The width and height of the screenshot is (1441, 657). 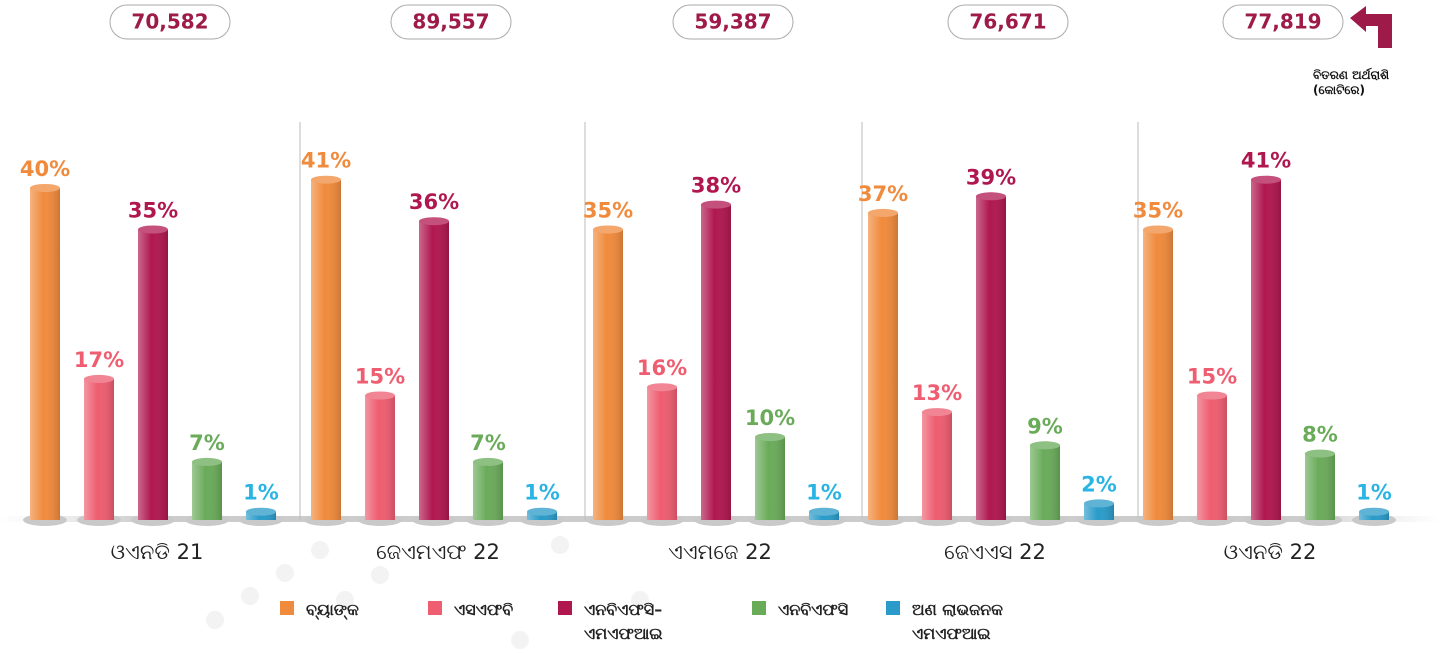 I want to click on total-label: 76,671, so click(x=1007, y=22).